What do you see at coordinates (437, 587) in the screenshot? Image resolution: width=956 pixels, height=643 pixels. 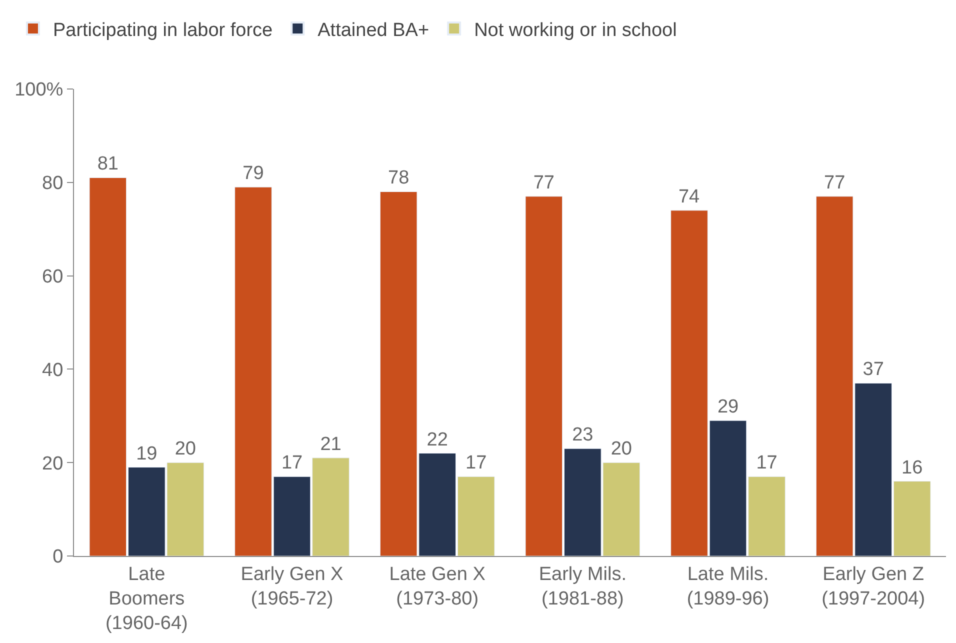 I see `x-tick-label: Late Gen X (1973-80)` at bounding box center [437, 587].